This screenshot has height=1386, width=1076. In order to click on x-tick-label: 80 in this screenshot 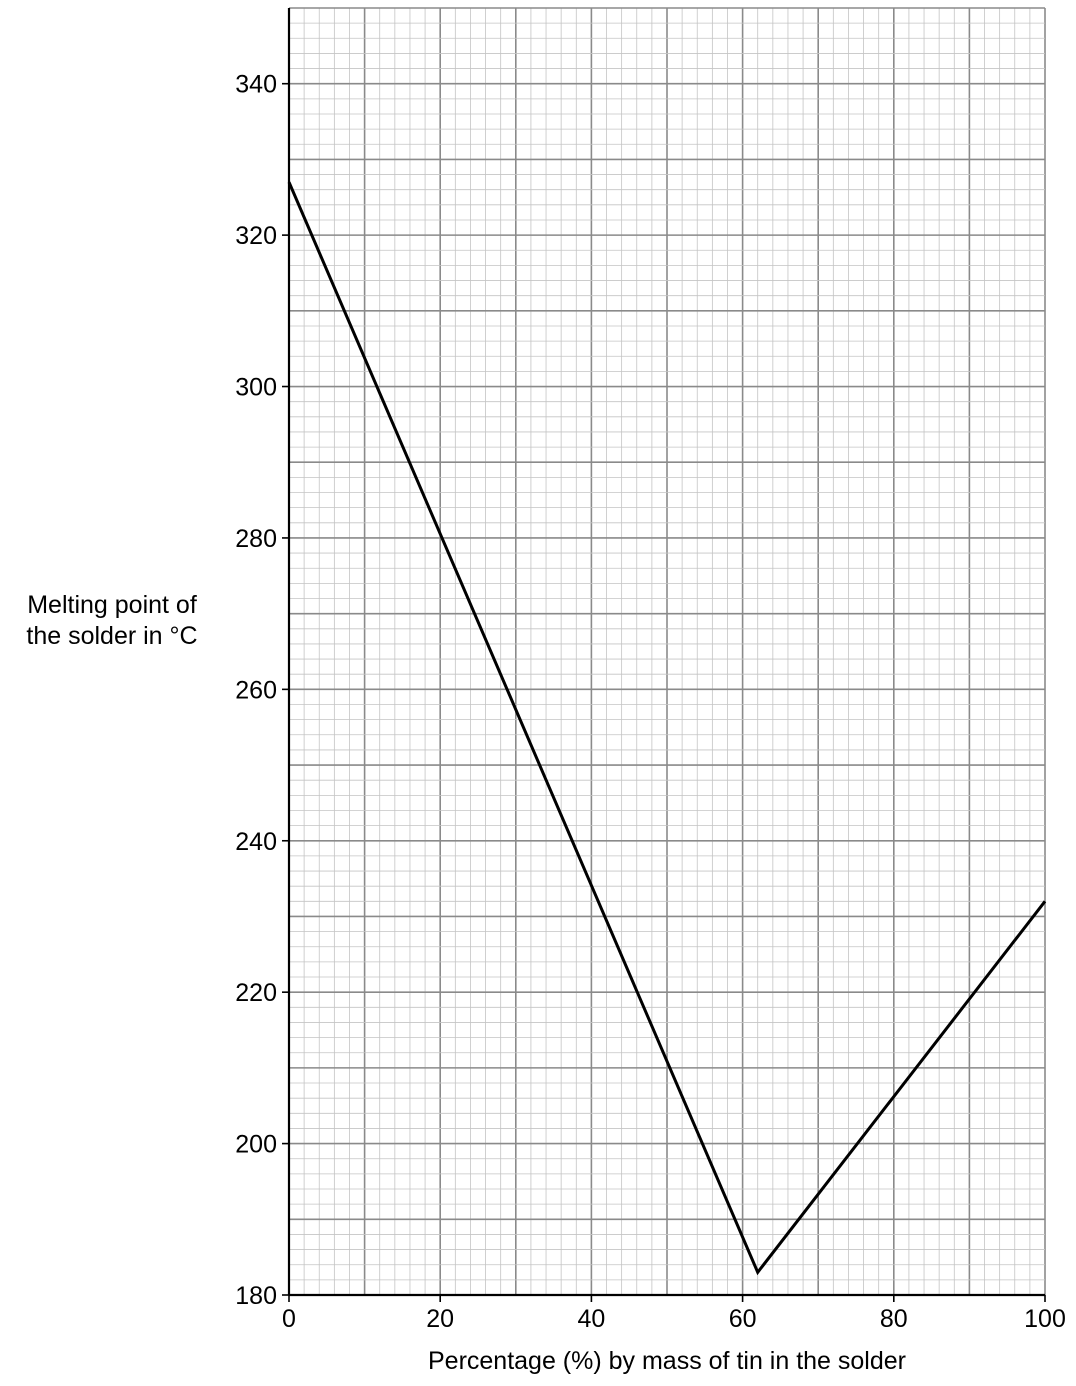, I will do `click(894, 1319)`.